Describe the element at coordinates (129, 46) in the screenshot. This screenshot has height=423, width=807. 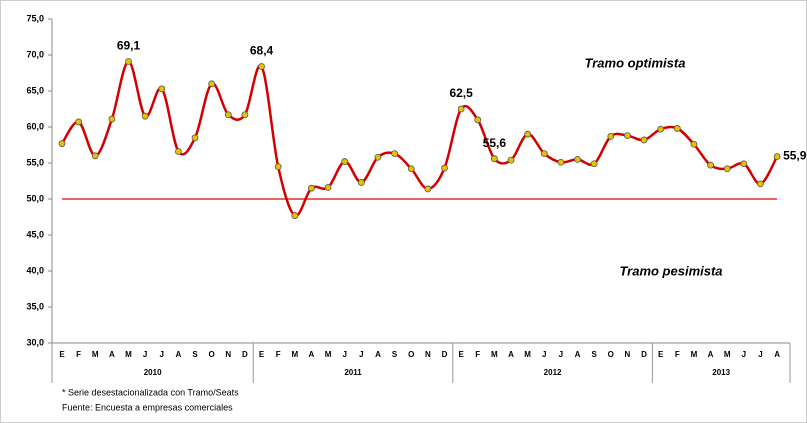
I see `value-label: 69,1` at that location.